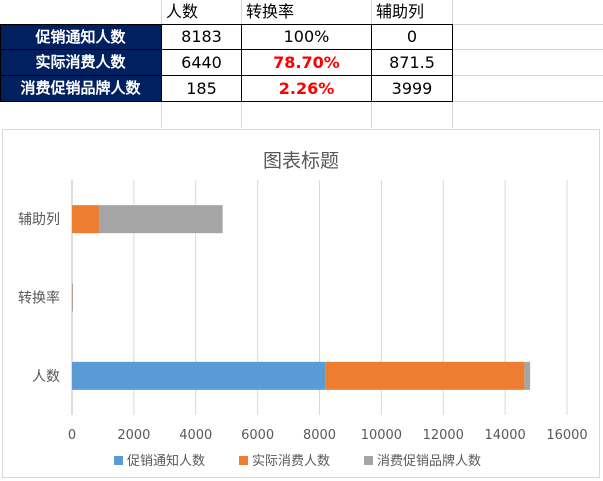 Image resolution: width=603 pixels, height=481 pixels. Describe the element at coordinates (566, 435) in the screenshot. I see `x-tick-label: 16000` at that location.